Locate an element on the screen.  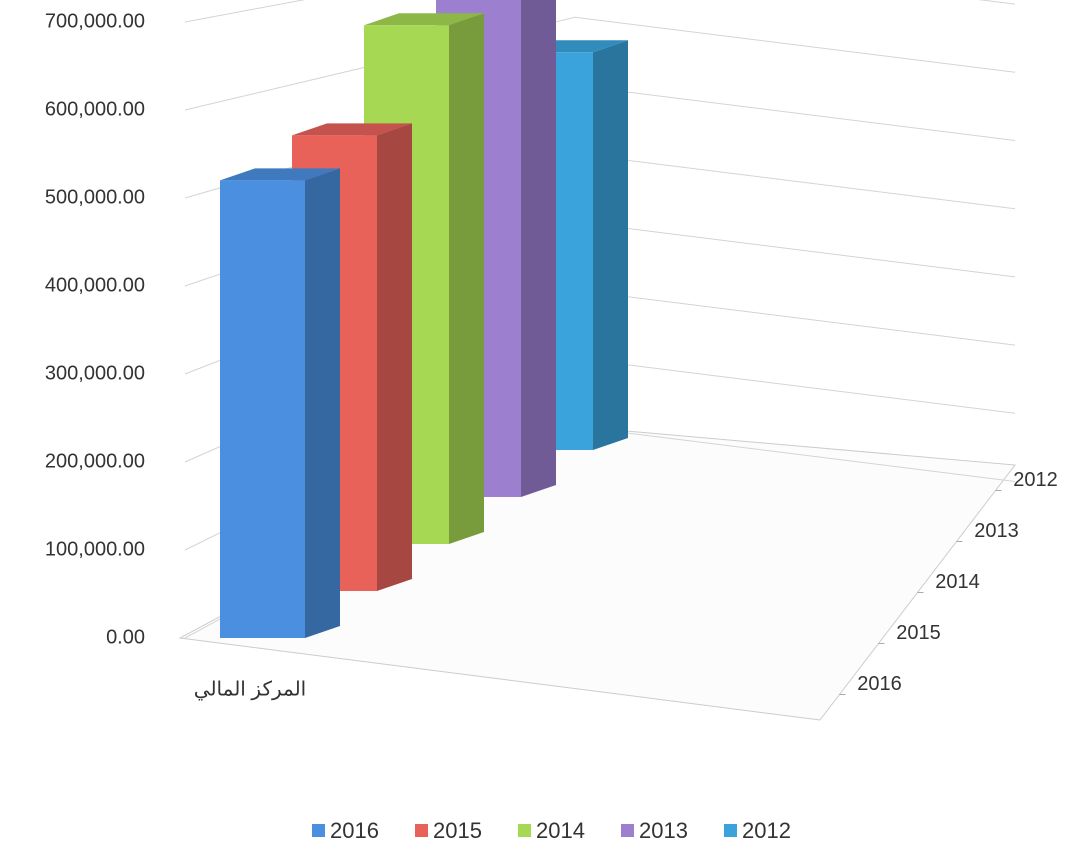
depth-label: 2015 is located at coordinates (918, 633).